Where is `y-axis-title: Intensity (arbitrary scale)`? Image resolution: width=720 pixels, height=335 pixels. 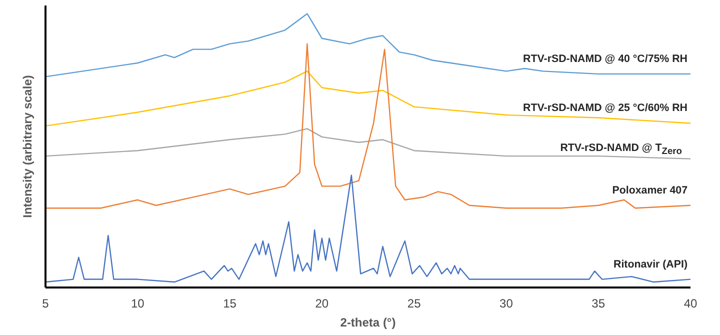
y-axis-title: Intensity (arbitrary scale) is located at coordinates (27, 146).